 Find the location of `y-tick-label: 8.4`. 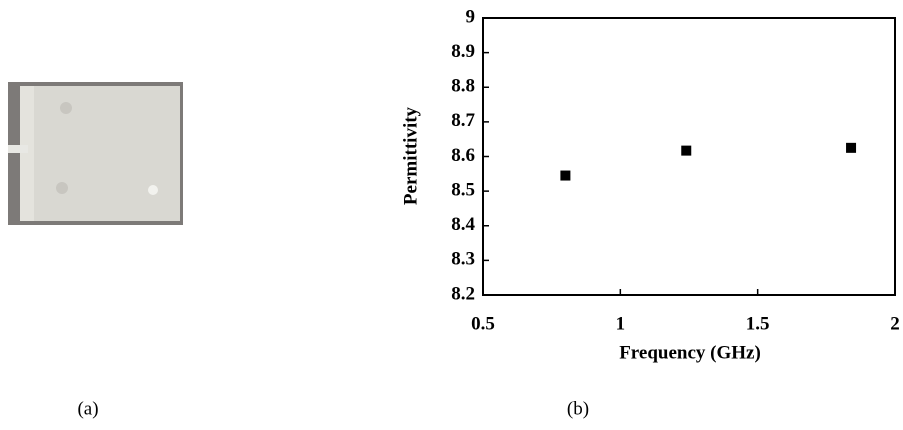

y-tick-label: 8.4 is located at coordinates (463, 224).